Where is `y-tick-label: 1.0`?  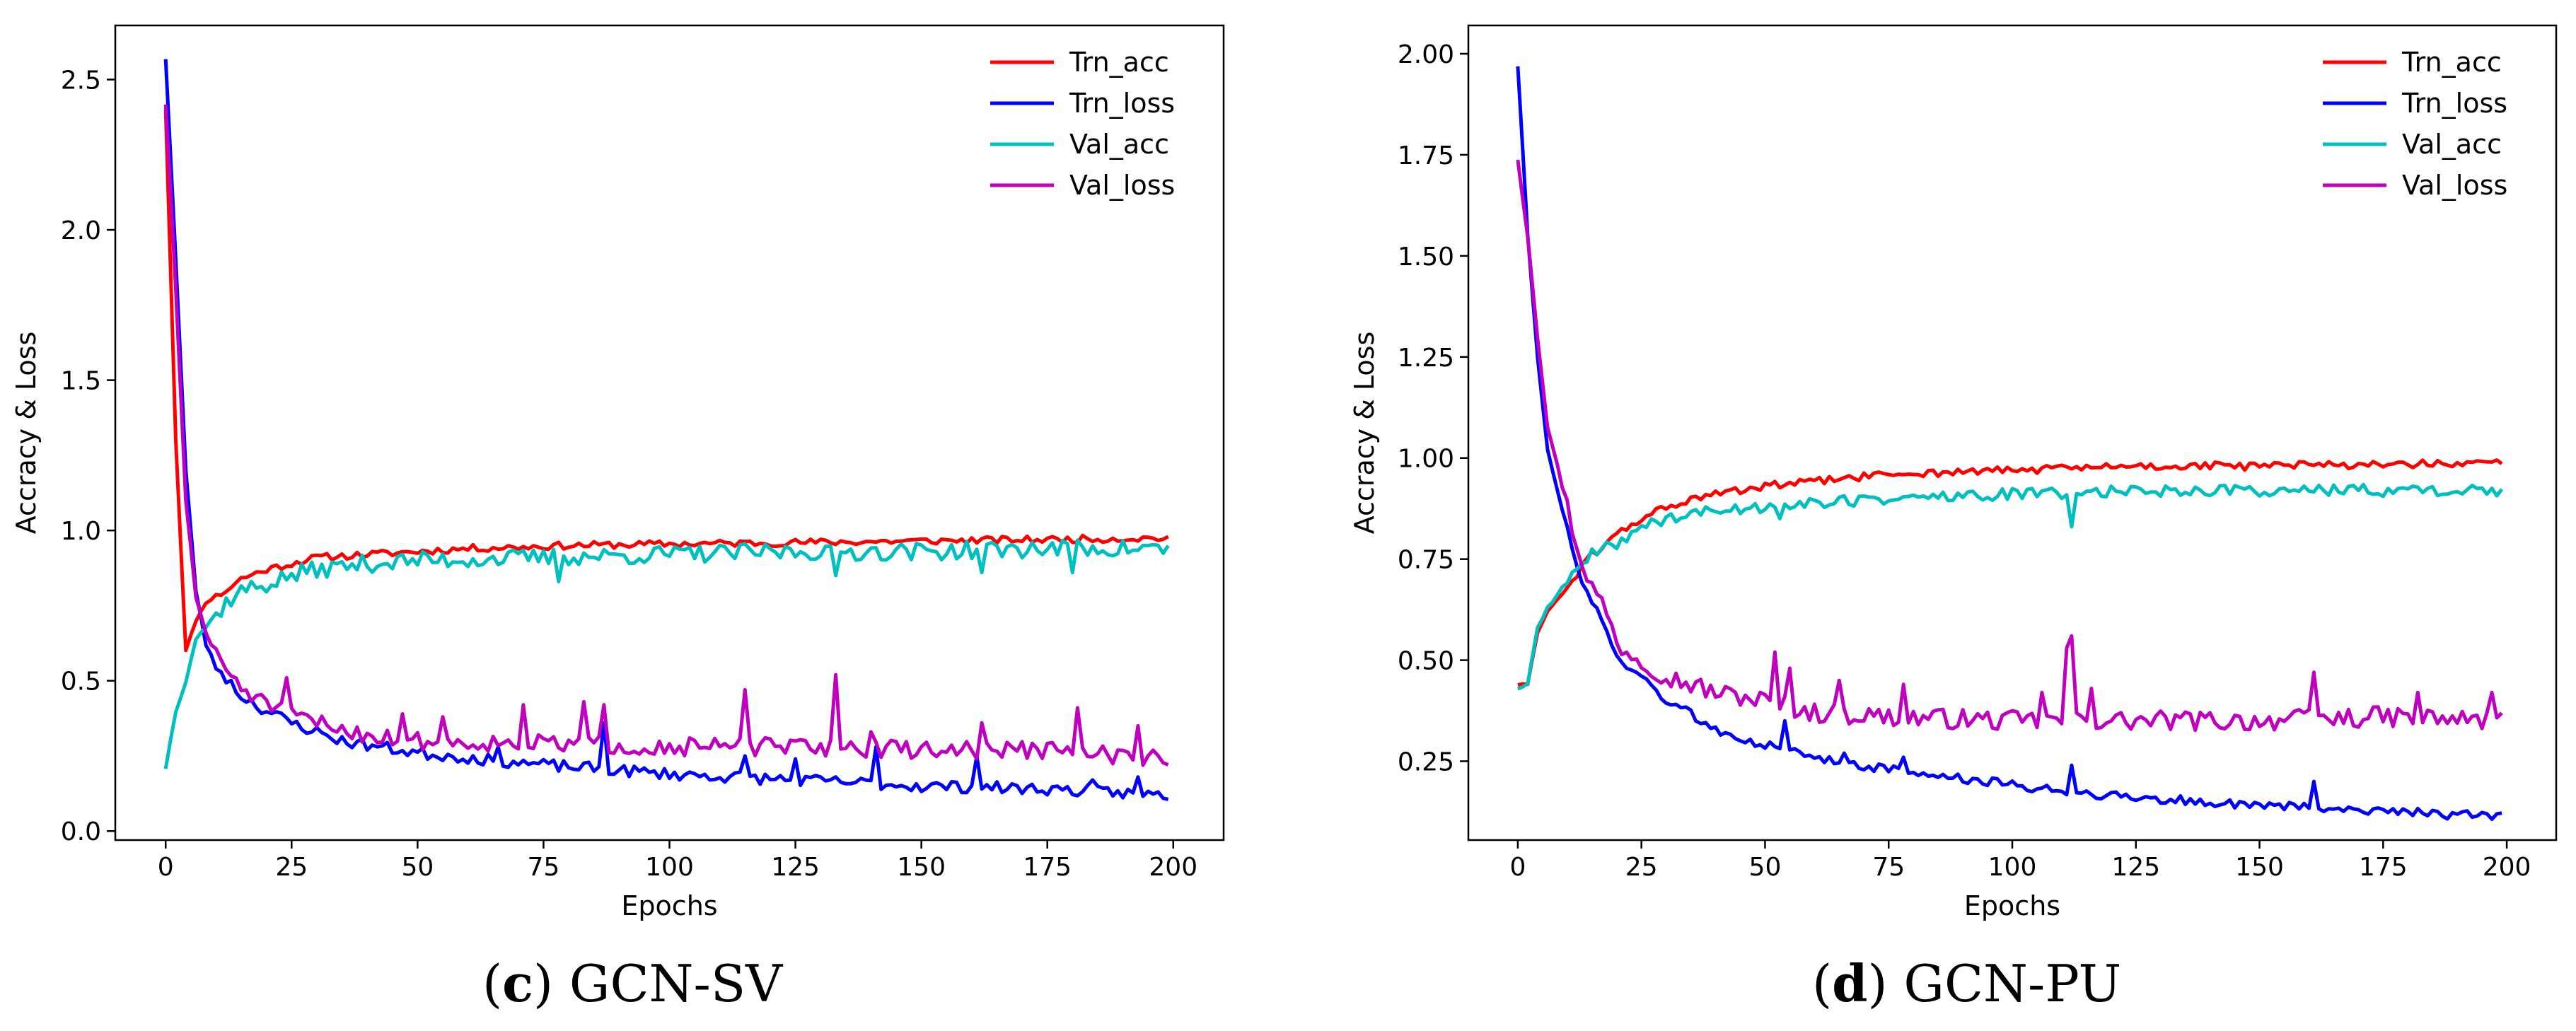 y-tick-label: 1.0 is located at coordinates (81, 531).